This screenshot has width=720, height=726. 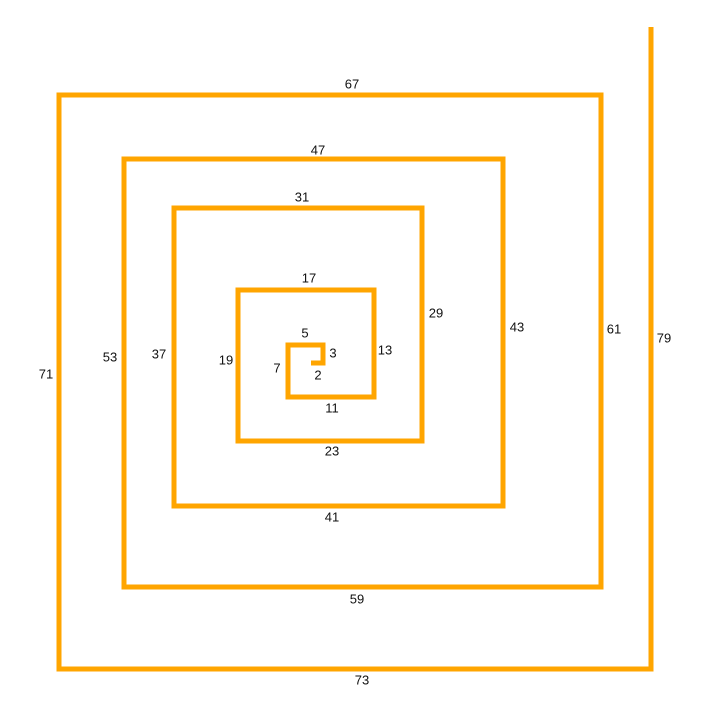 What do you see at coordinates (302, 196) in the screenshot?
I see `segment-label-31: 31` at bounding box center [302, 196].